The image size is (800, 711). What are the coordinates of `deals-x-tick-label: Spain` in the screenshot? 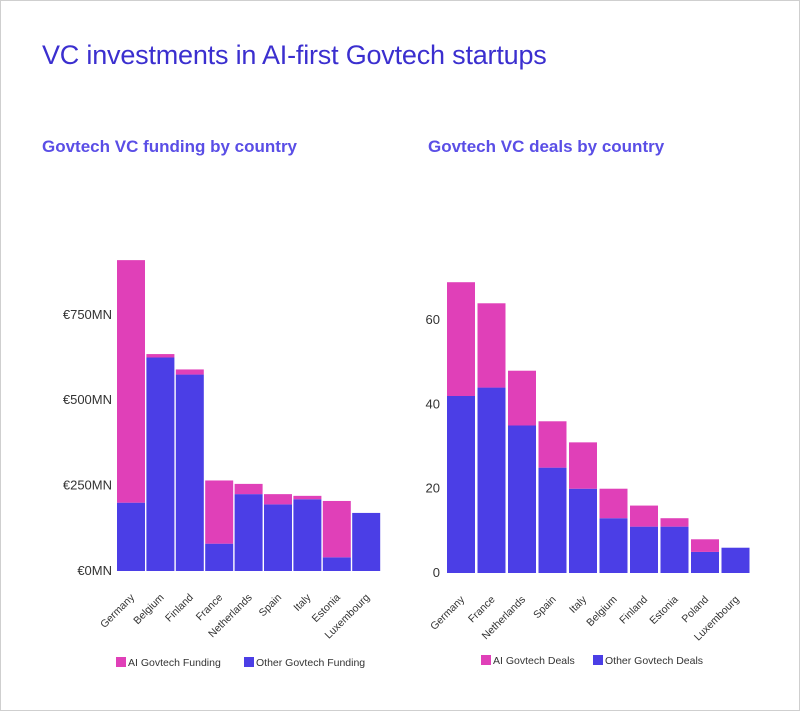 It's located at (545, 608).